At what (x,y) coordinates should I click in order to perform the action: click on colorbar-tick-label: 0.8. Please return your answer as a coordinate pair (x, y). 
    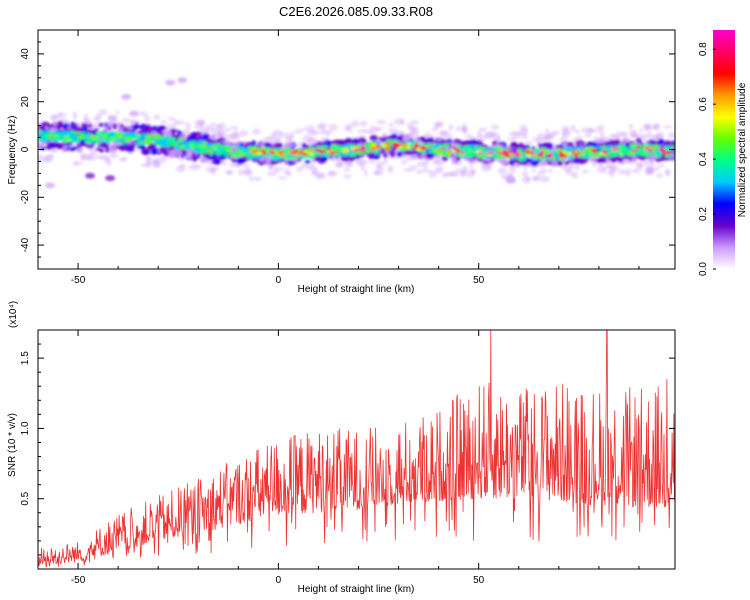
    Looking at the image, I should click on (703, 49).